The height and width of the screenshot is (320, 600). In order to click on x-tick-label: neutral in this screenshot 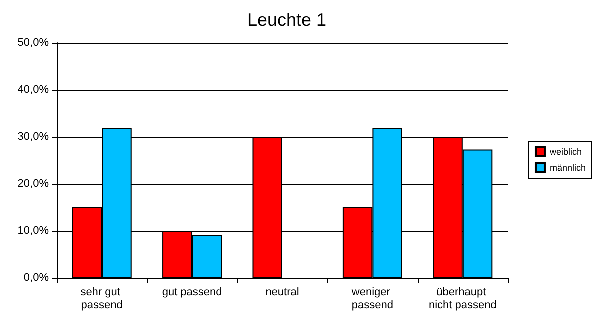, I will do `click(283, 292)`.